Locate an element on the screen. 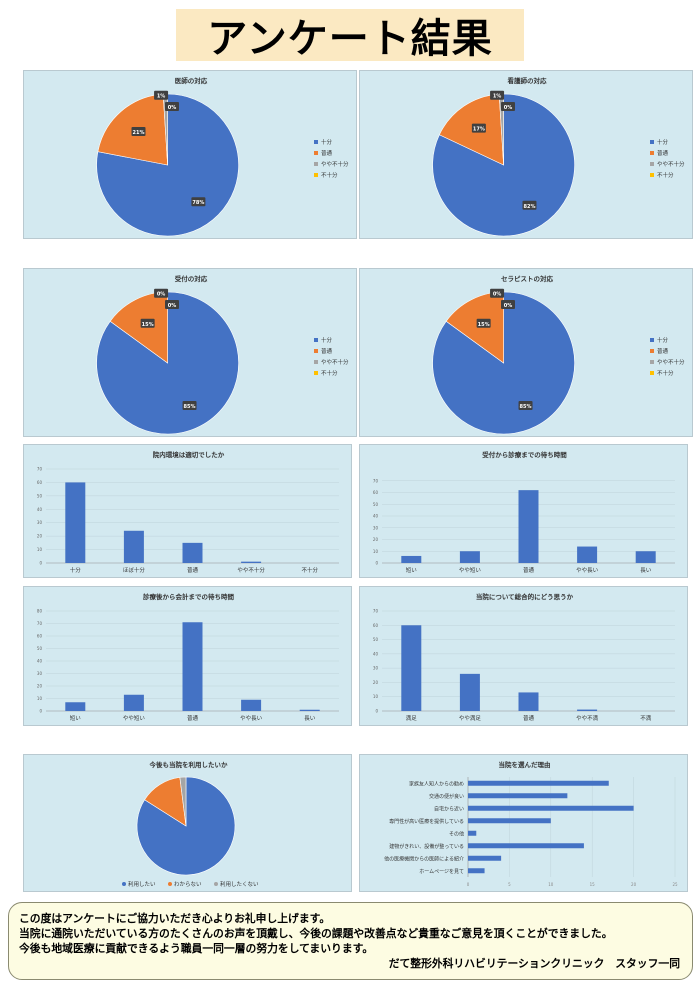 This screenshot has height=990, width=700. pie-data-label: 17% is located at coordinates (479, 130).